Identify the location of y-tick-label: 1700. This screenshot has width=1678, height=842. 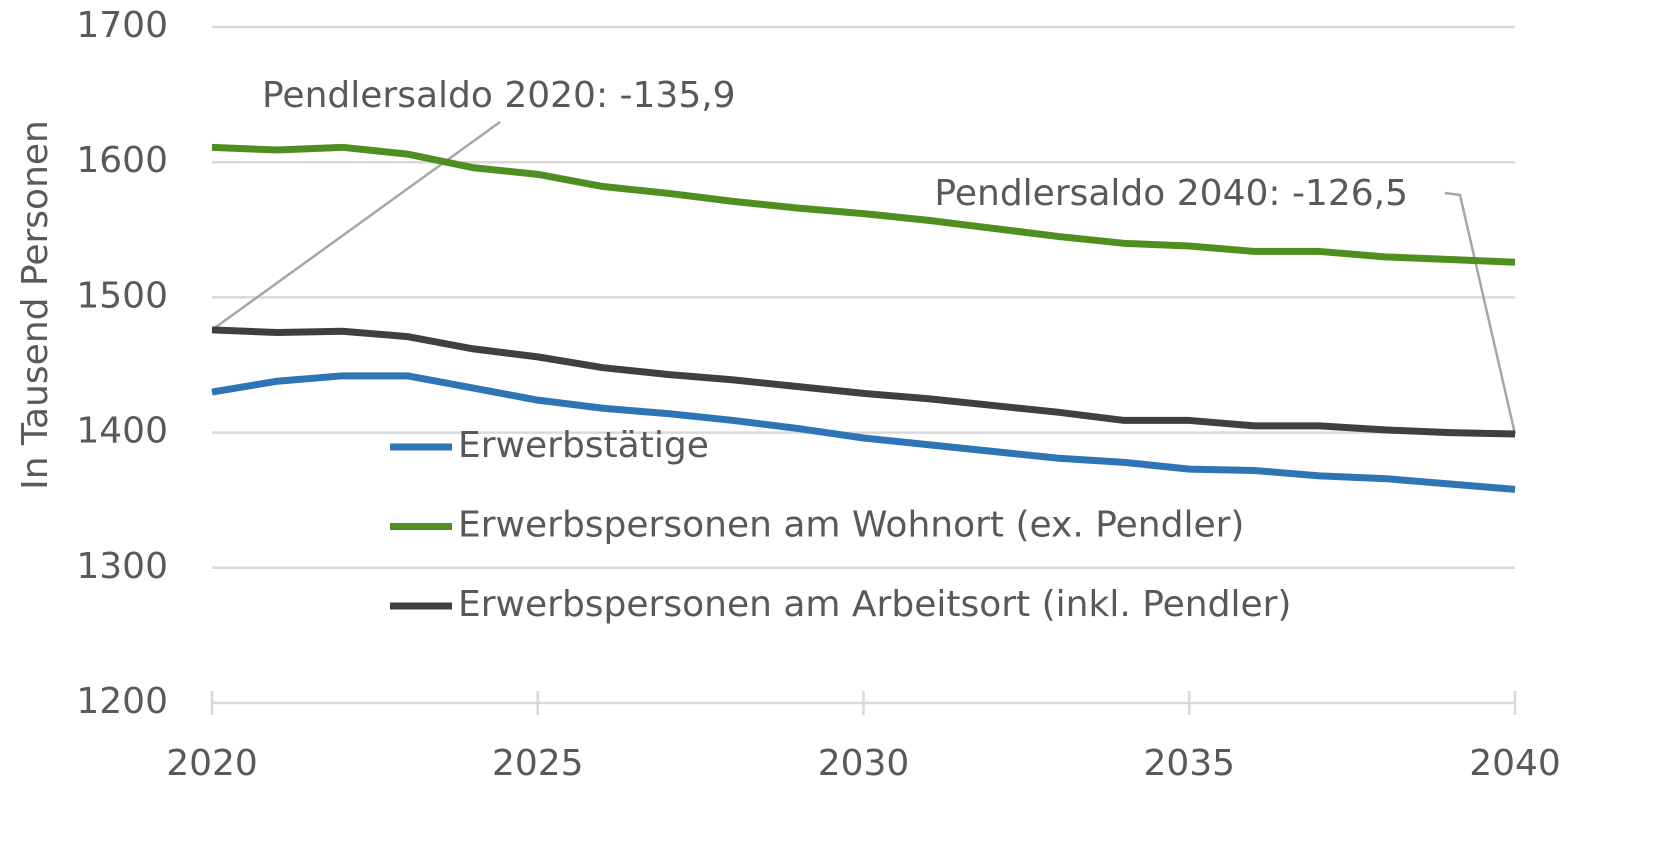
(122, 25).